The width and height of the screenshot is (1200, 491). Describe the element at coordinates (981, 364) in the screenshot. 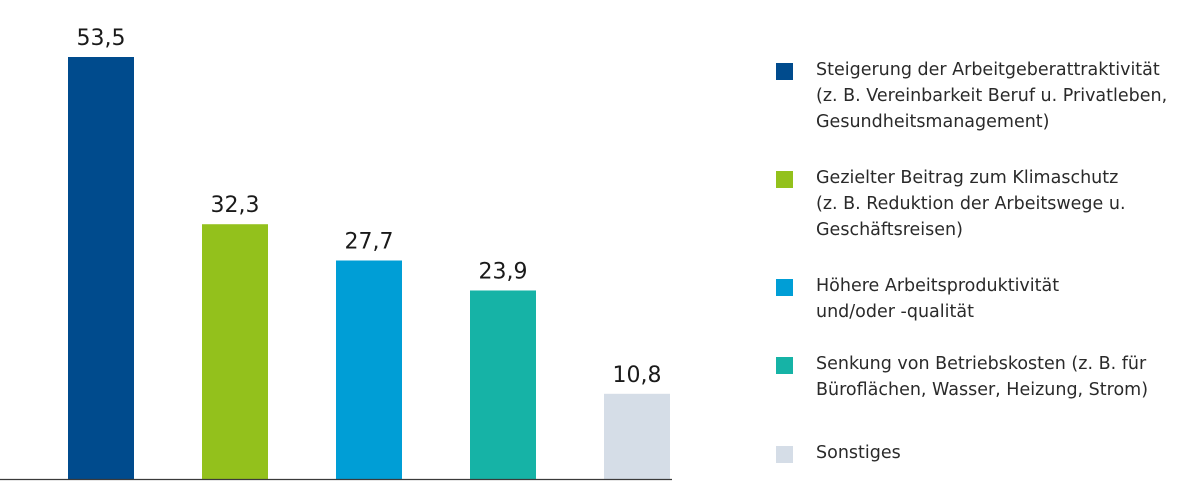

I see `legend-text-4-line-1: Senkung von Betriebskosten (z. B. für` at that location.